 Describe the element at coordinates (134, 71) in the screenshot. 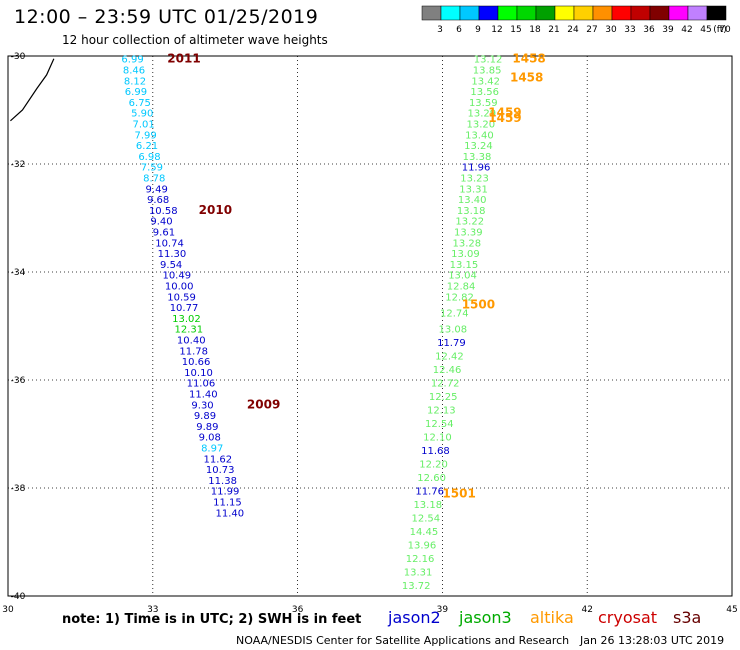

I see `wave-height-label: 8.46` at that location.